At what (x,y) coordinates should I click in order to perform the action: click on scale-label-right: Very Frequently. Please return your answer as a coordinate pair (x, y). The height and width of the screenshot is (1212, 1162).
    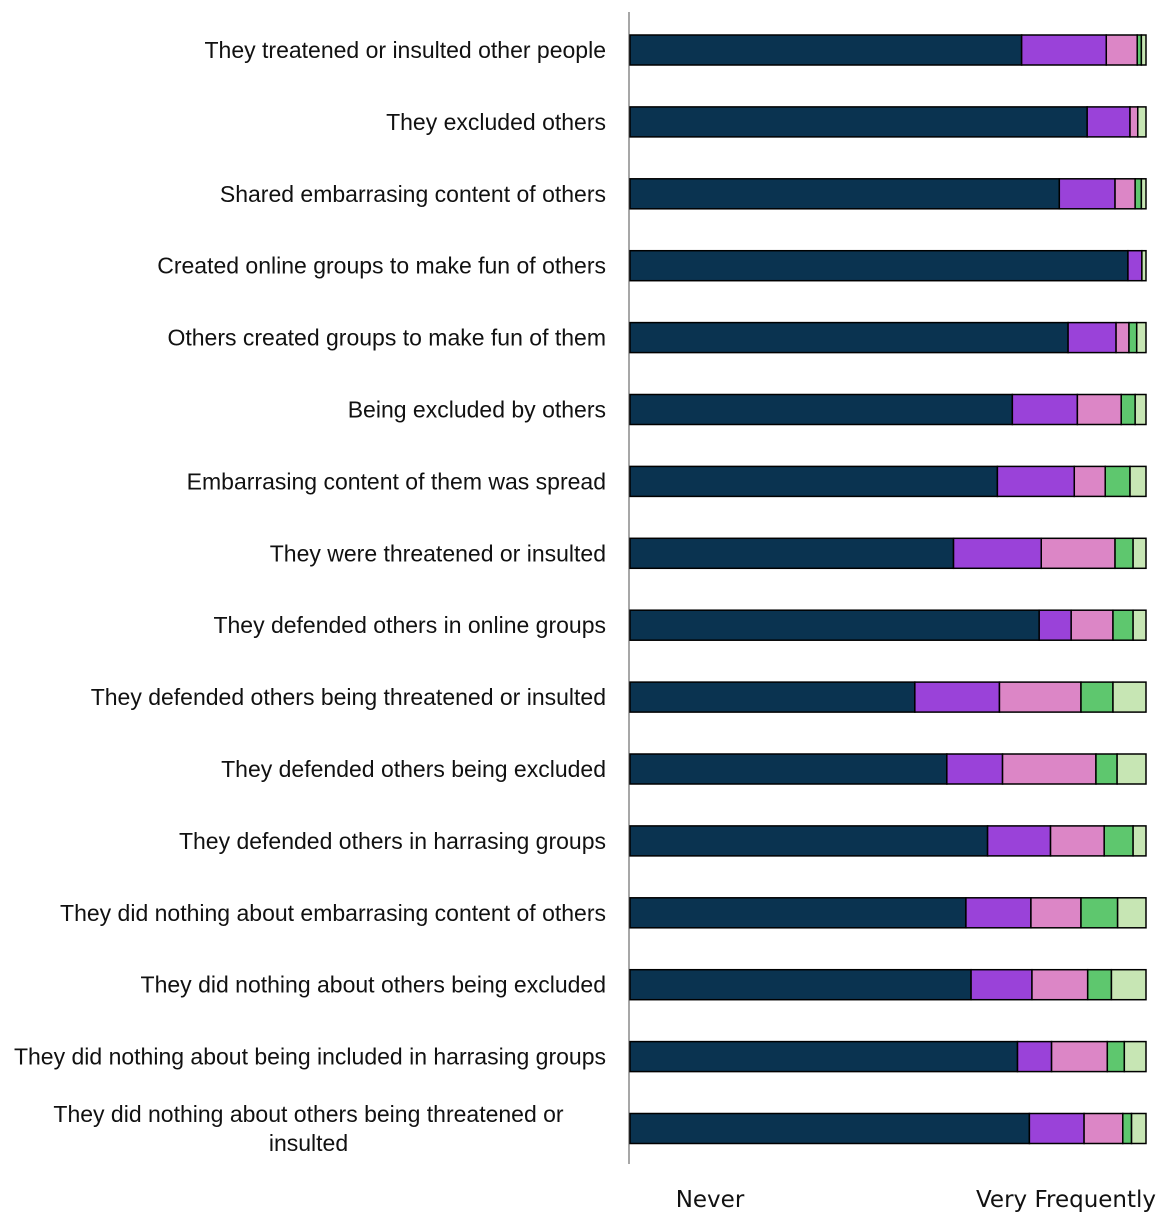
    Looking at the image, I should click on (1066, 1199).